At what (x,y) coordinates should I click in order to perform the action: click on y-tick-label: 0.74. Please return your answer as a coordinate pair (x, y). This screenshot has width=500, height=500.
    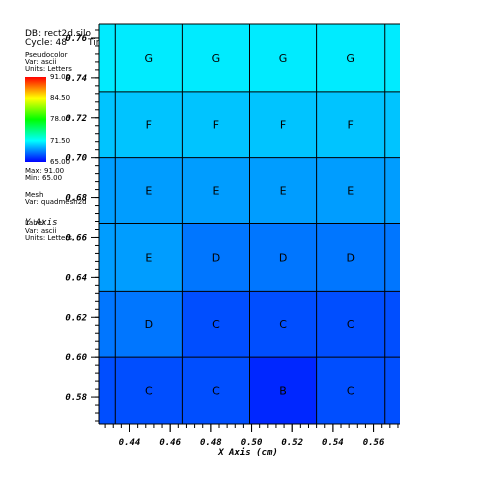
    Looking at the image, I should click on (76, 79).